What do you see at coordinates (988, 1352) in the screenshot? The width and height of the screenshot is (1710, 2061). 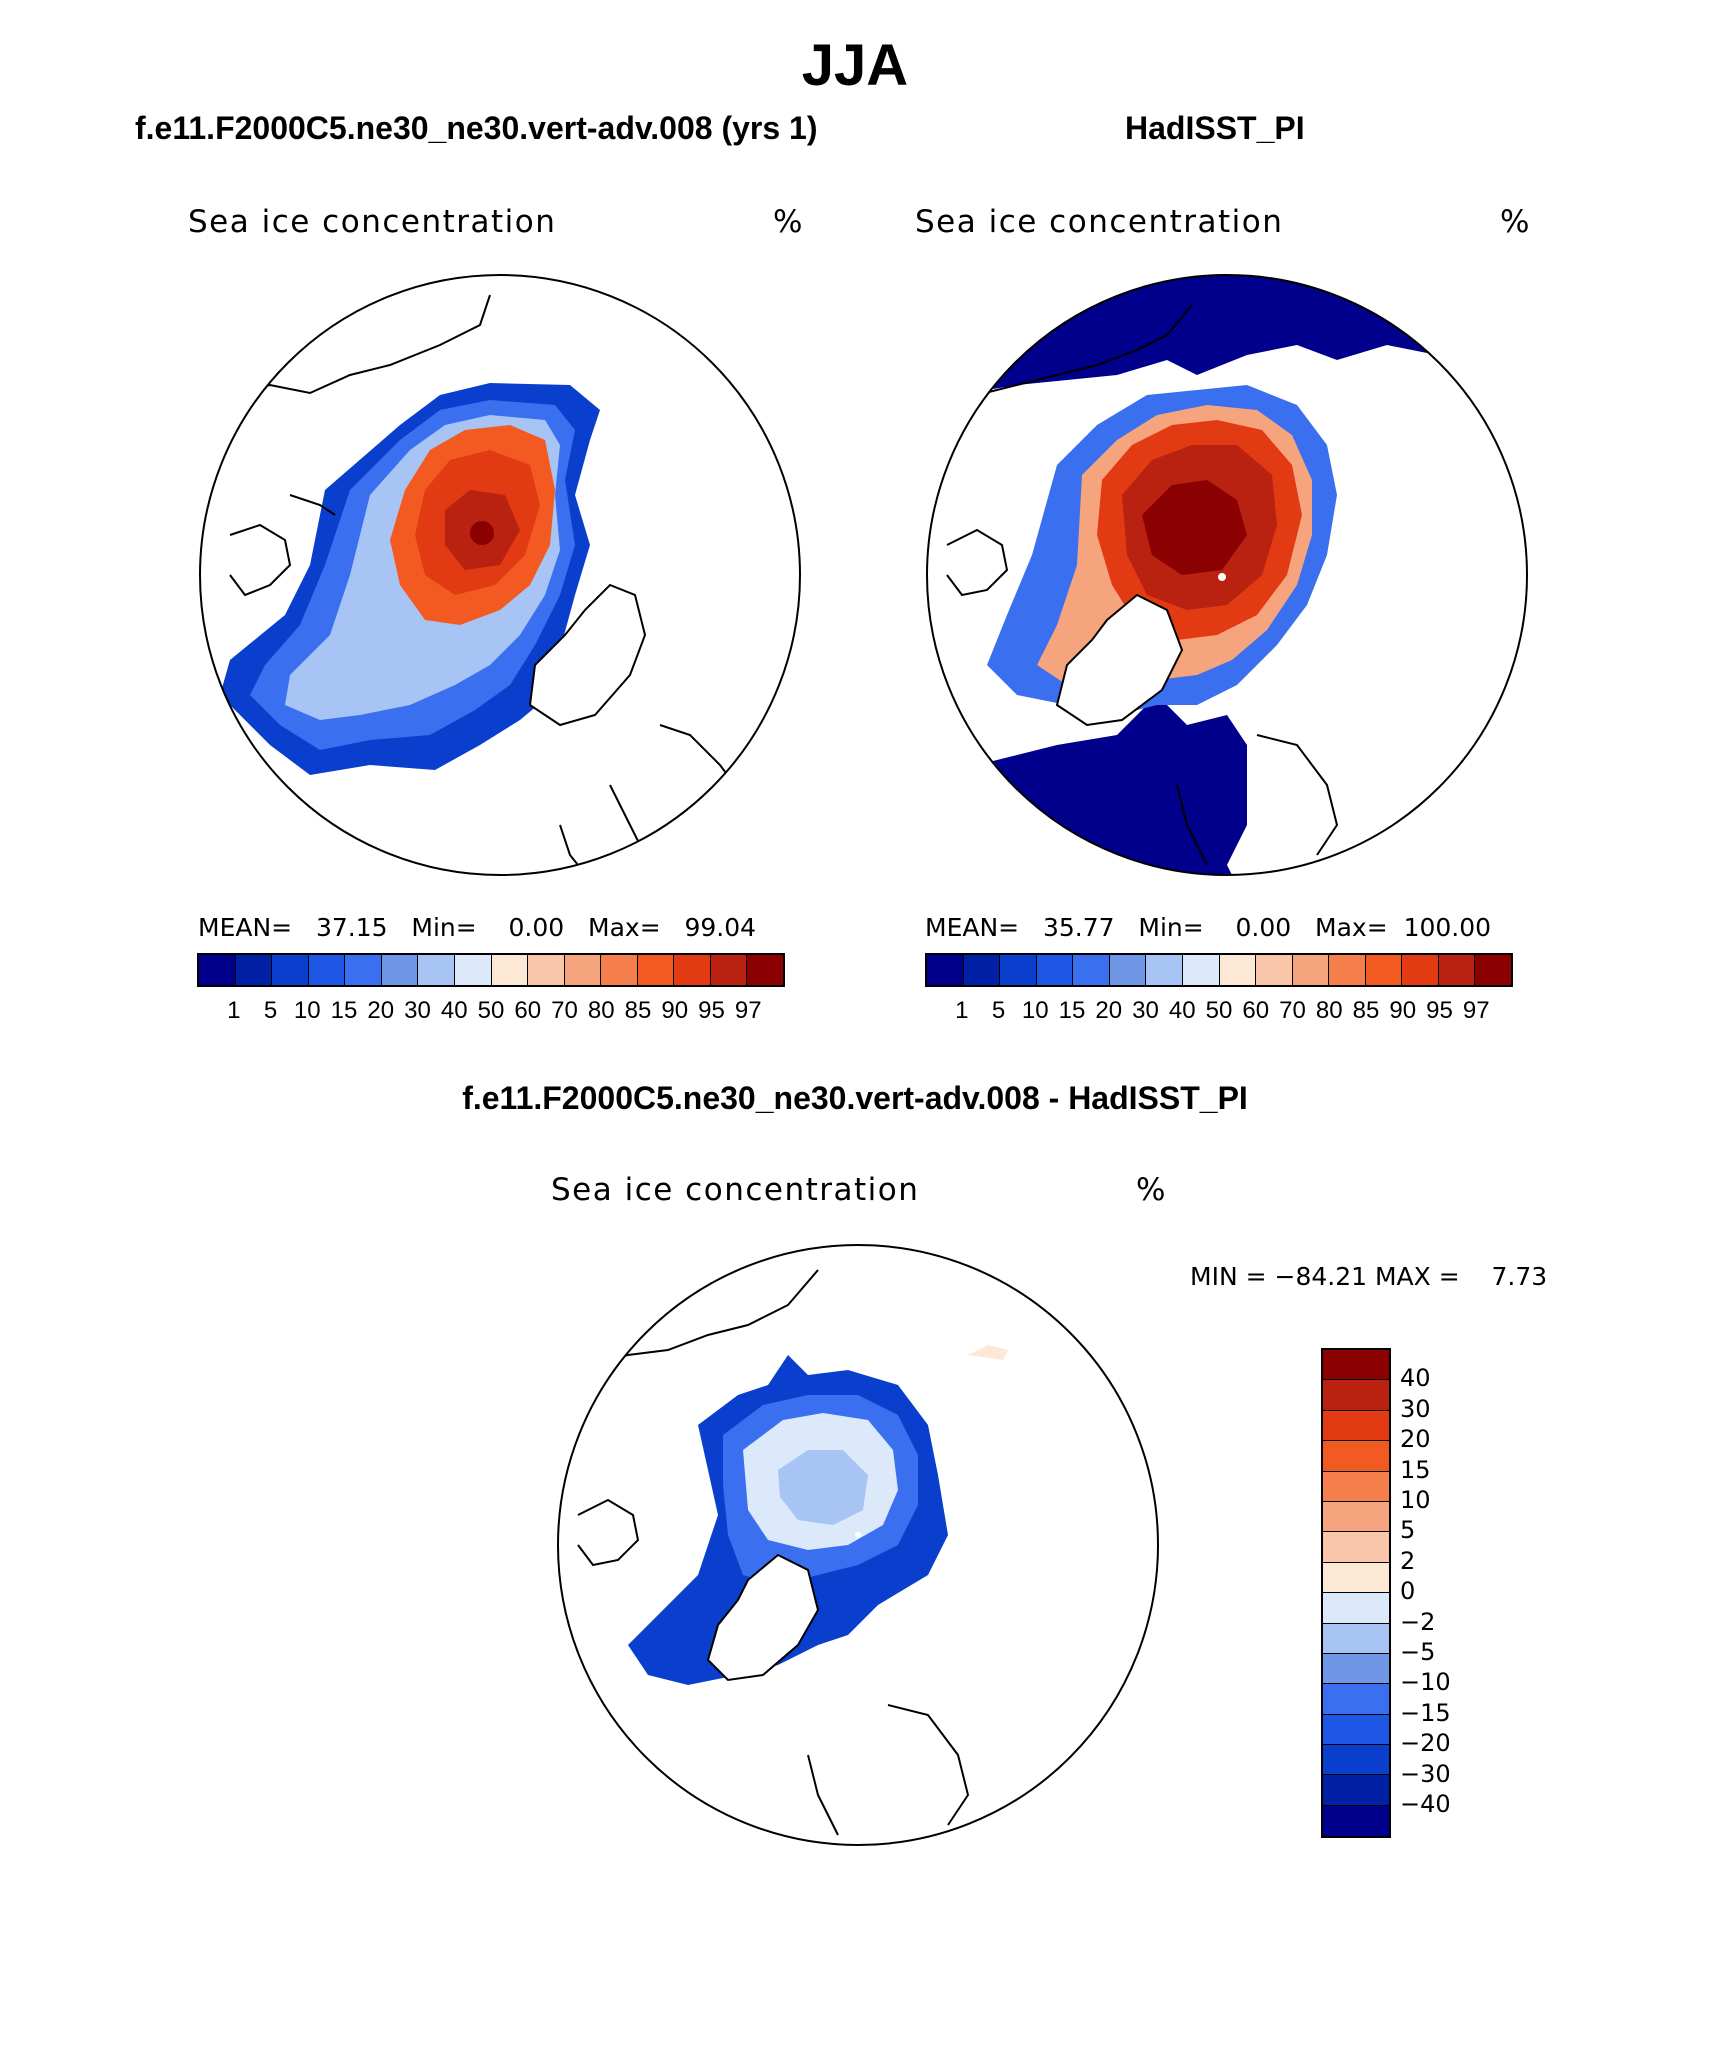 I see `diff-surplus-patch` at bounding box center [988, 1352].